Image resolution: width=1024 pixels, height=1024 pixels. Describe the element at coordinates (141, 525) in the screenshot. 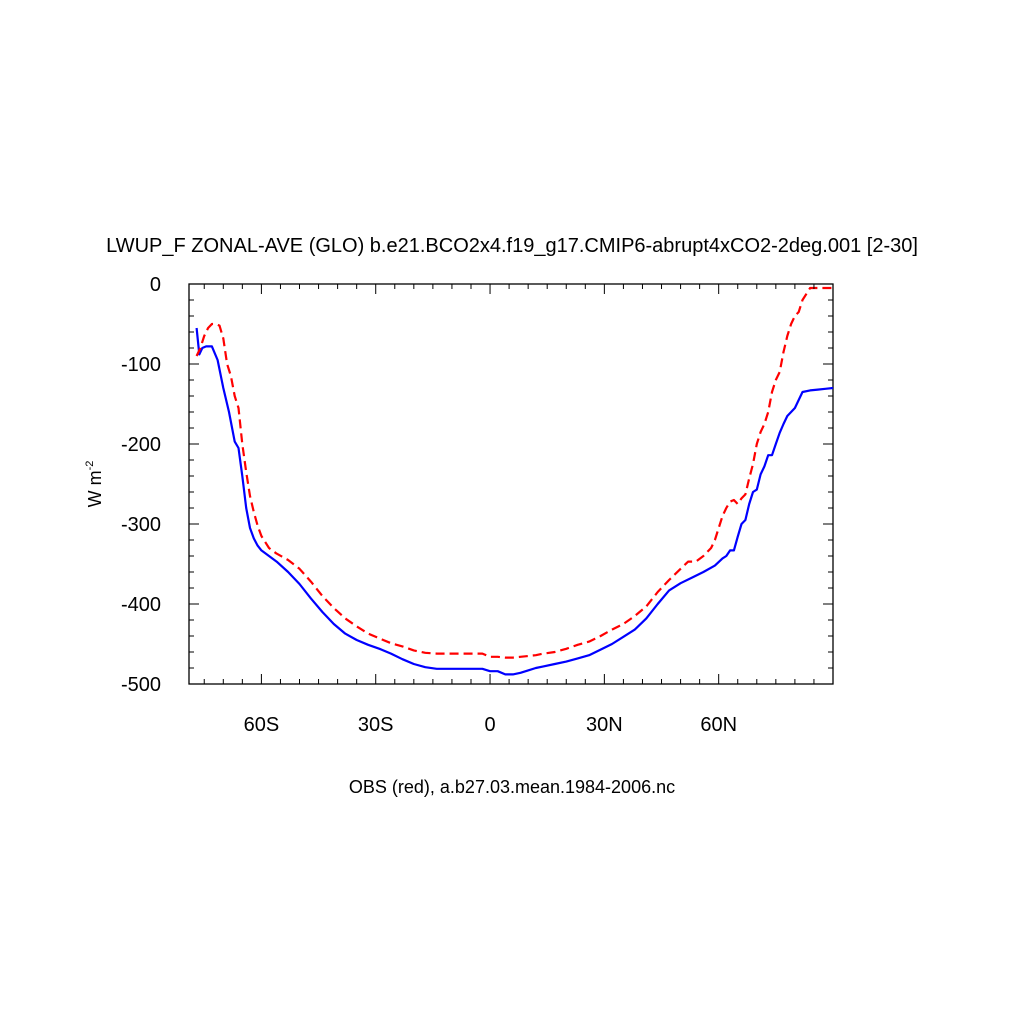

I see `y-tick-label: -300` at that location.